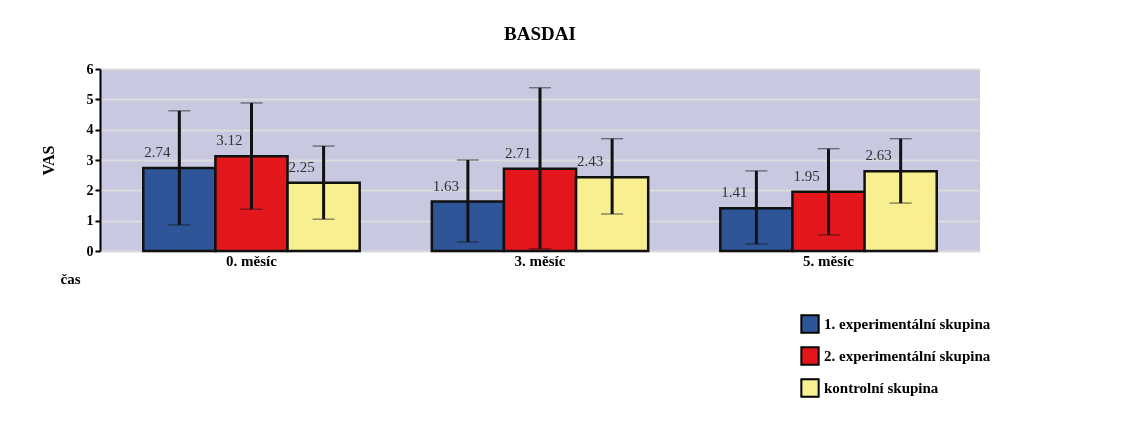 This screenshot has height=442, width=1135. I want to click on data-label: 1.41, so click(734, 192).